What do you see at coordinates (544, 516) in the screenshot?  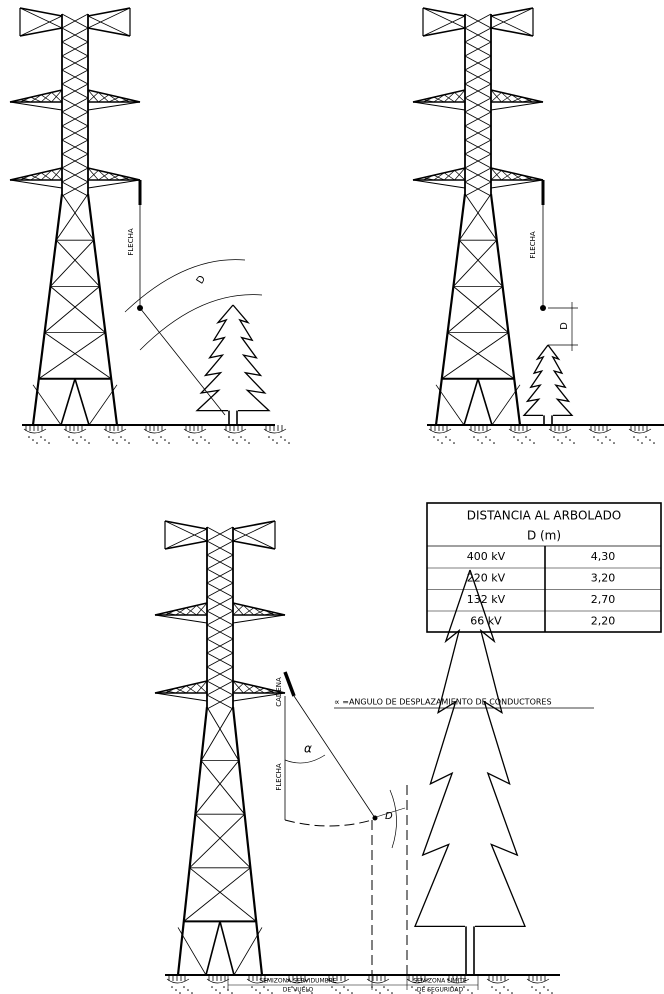 I see `table-title: DISTANCIA AL ARBOLADO` at bounding box center [544, 516].